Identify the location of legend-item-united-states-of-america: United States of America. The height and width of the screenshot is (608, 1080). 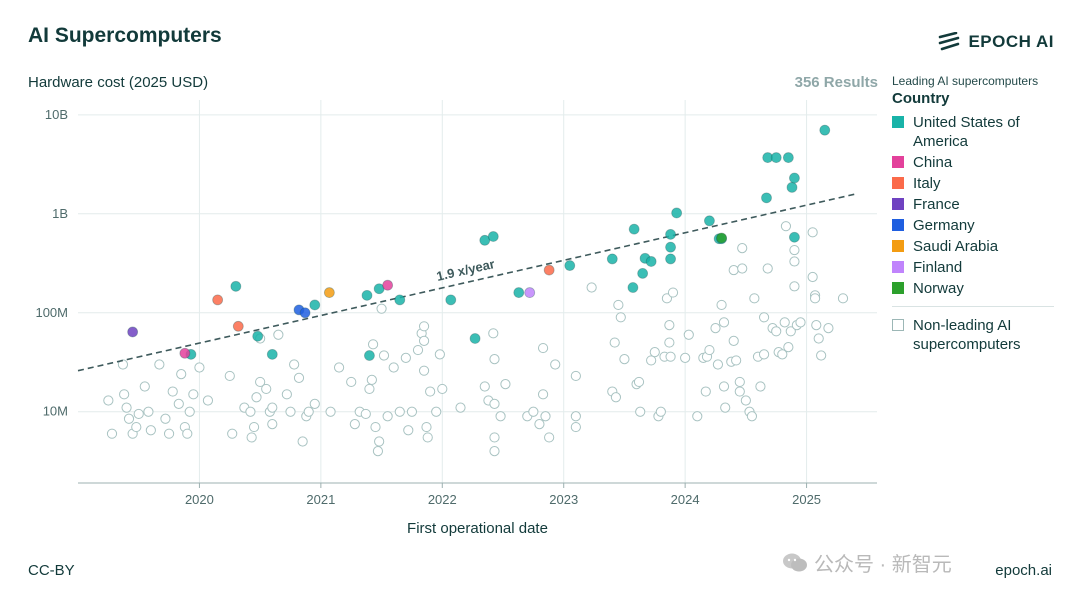
(977, 132).